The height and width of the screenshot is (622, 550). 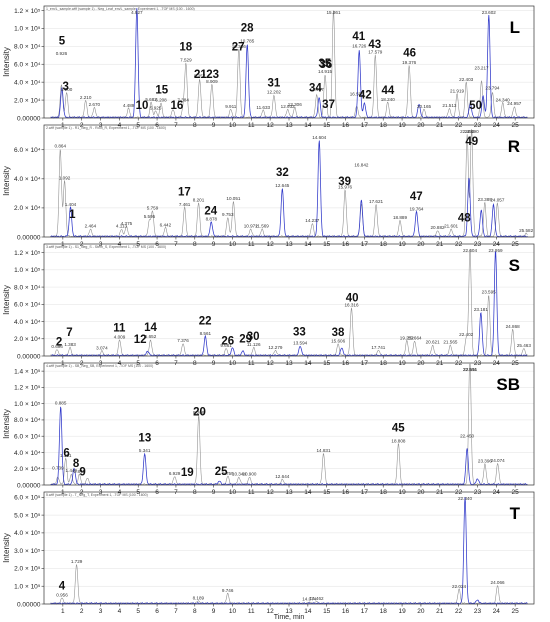 I want to click on retention-time-label: 7.461, so click(x=185, y=204).